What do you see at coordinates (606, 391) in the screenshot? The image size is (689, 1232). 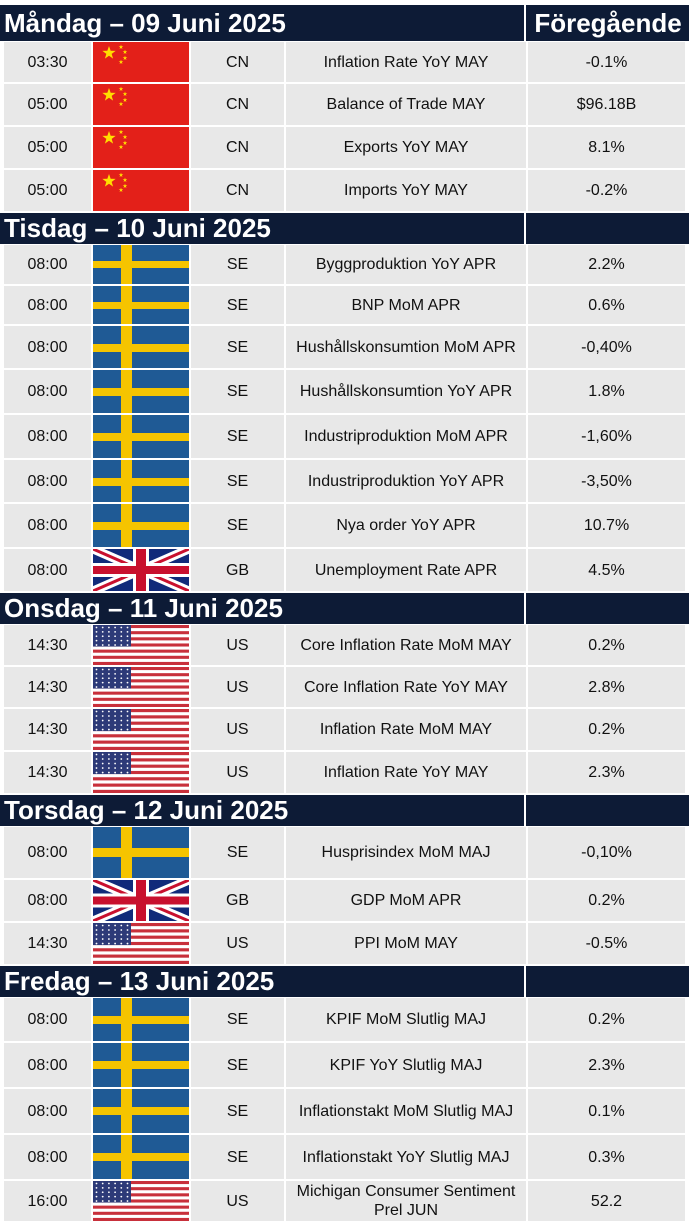 I see `previous-value: 1.8%` at bounding box center [606, 391].